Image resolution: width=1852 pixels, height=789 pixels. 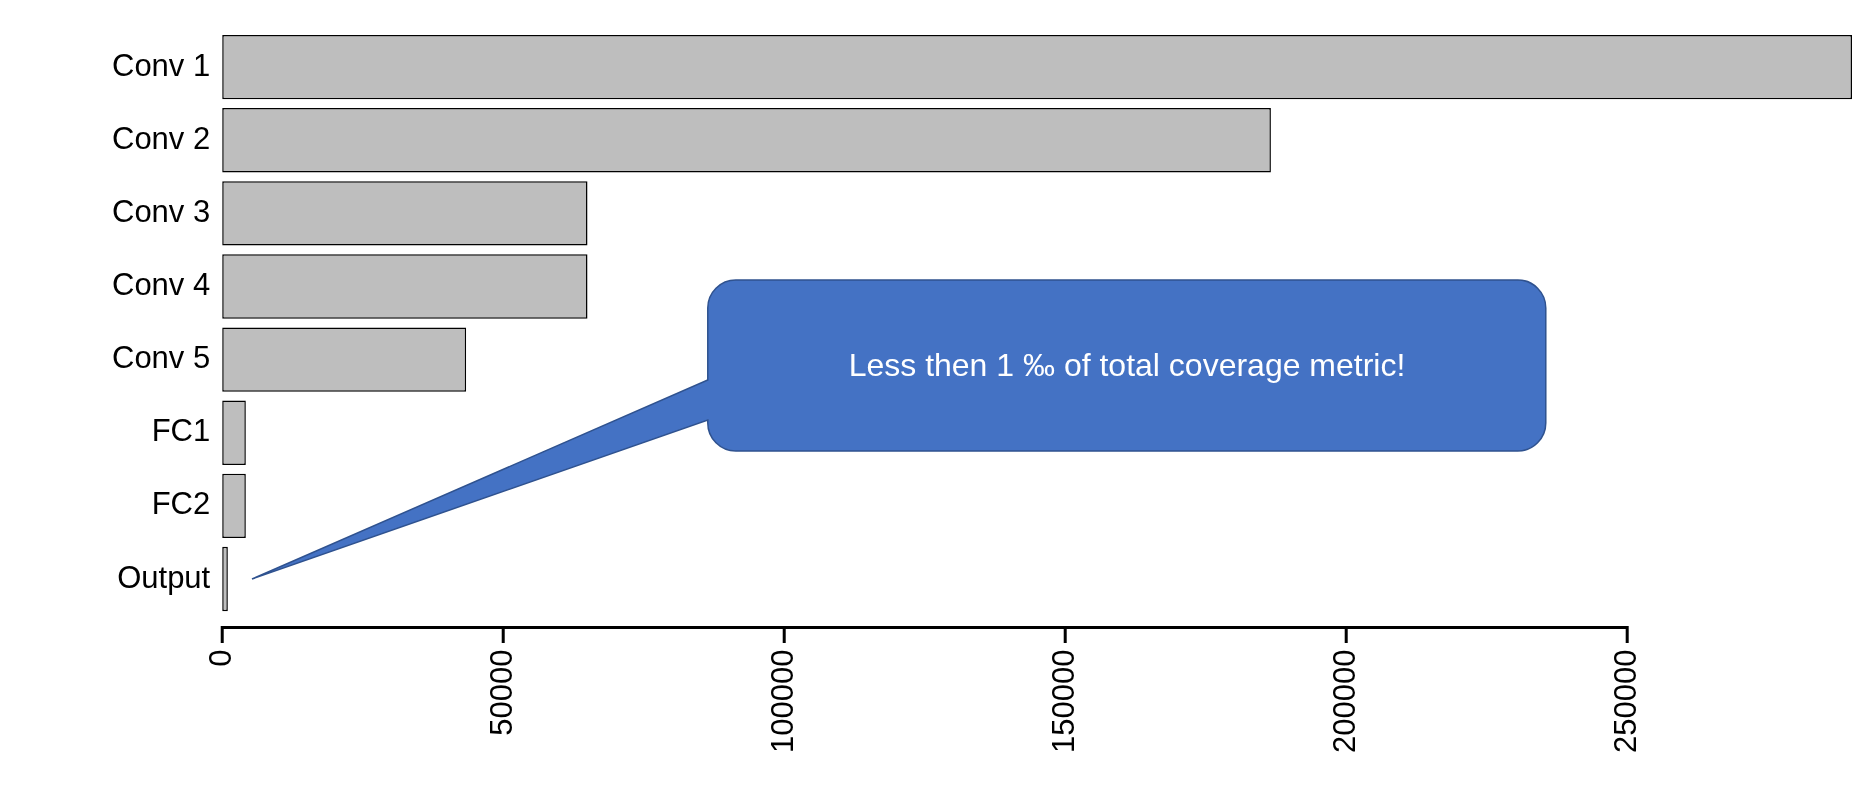 I want to click on y-tick-label: Conv 3, so click(x=161, y=211).